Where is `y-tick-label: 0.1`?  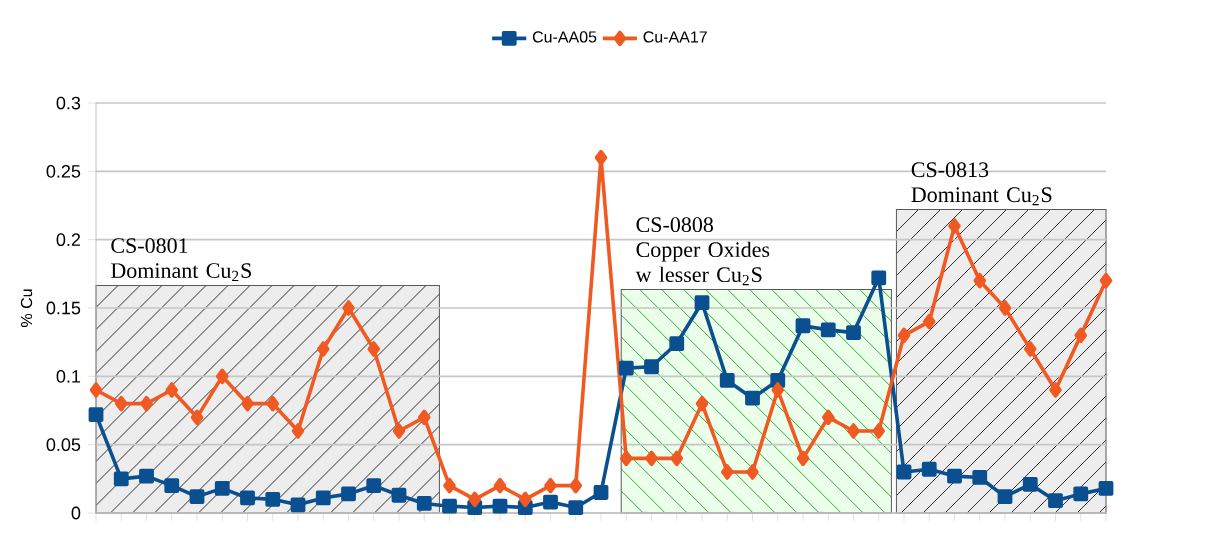
y-tick-label: 0.1 is located at coordinates (68, 376).